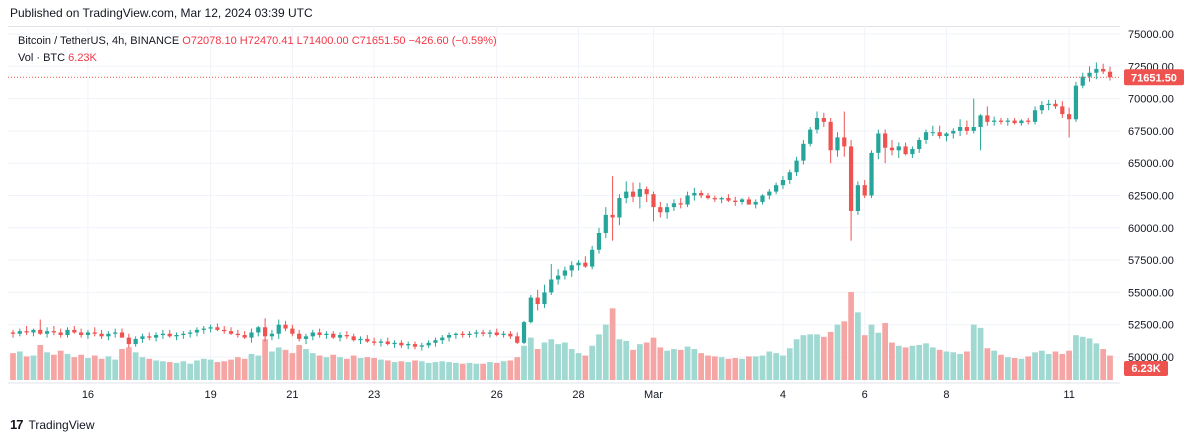 The height and width of the screenshot is (443, 1200). What do you see at coordinates (210, 395) in the screenshot?
I see `x-tick-label: 19` at bounding box center [210, 395].